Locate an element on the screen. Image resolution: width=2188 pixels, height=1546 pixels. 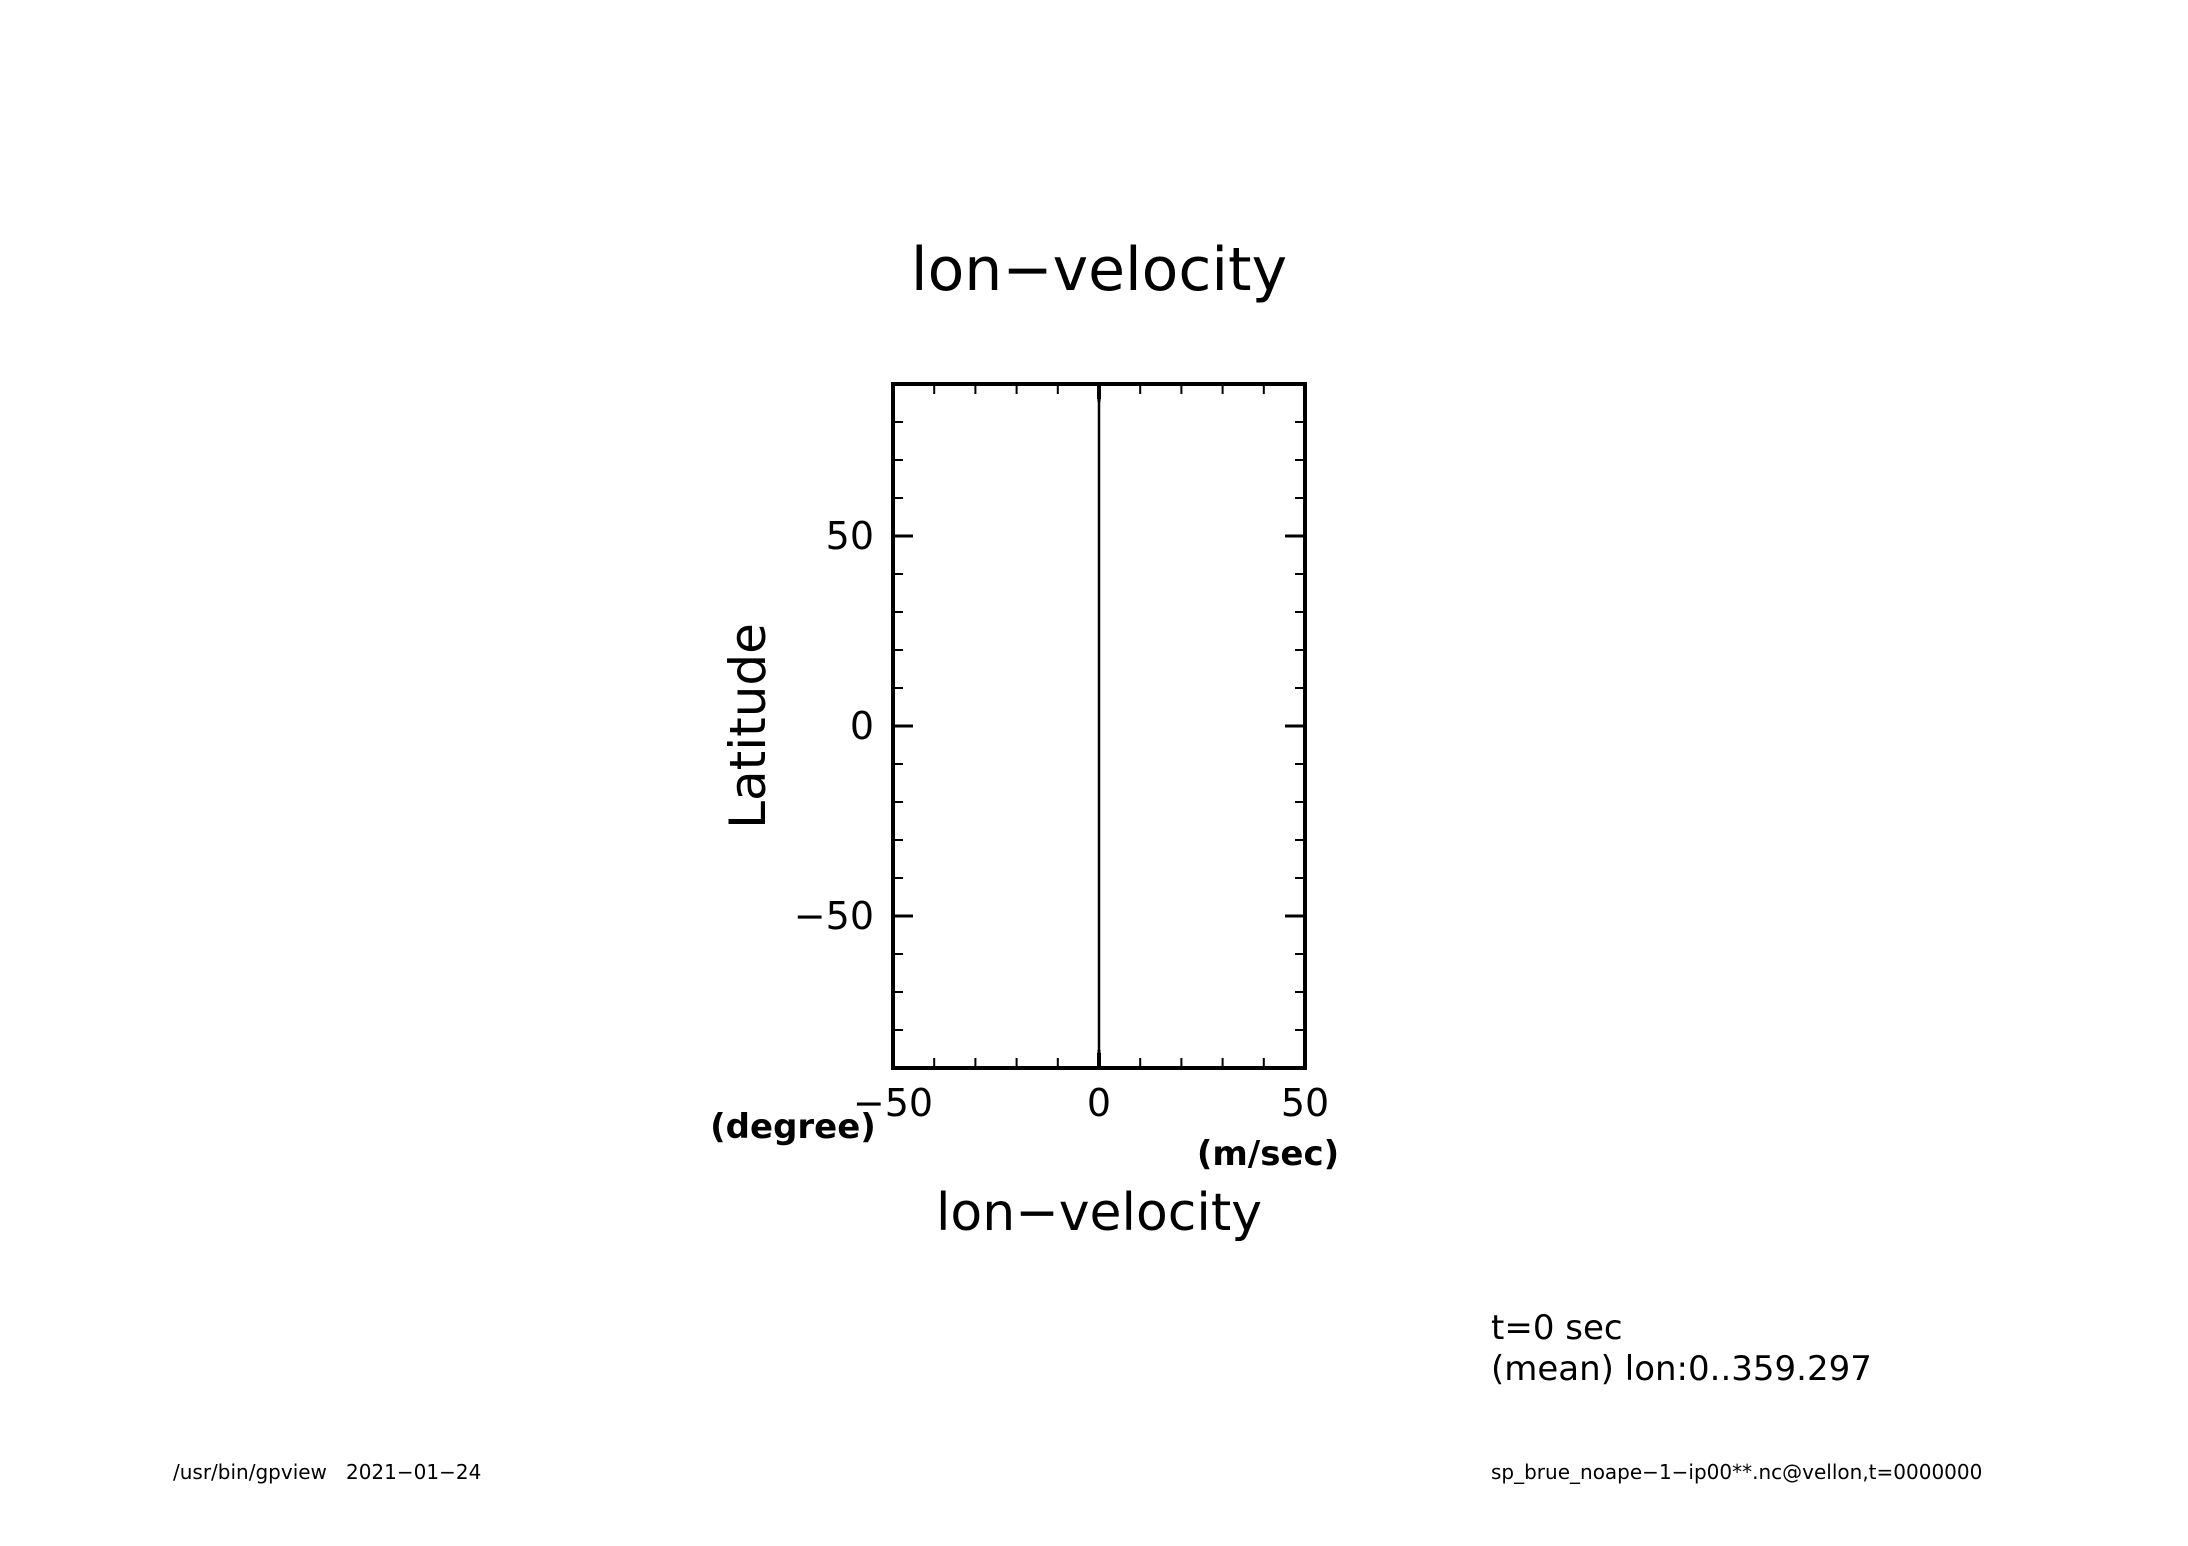
footer-left: /usr/bin/gpview 2021−01−24 is located at coordinates (327, 1472).